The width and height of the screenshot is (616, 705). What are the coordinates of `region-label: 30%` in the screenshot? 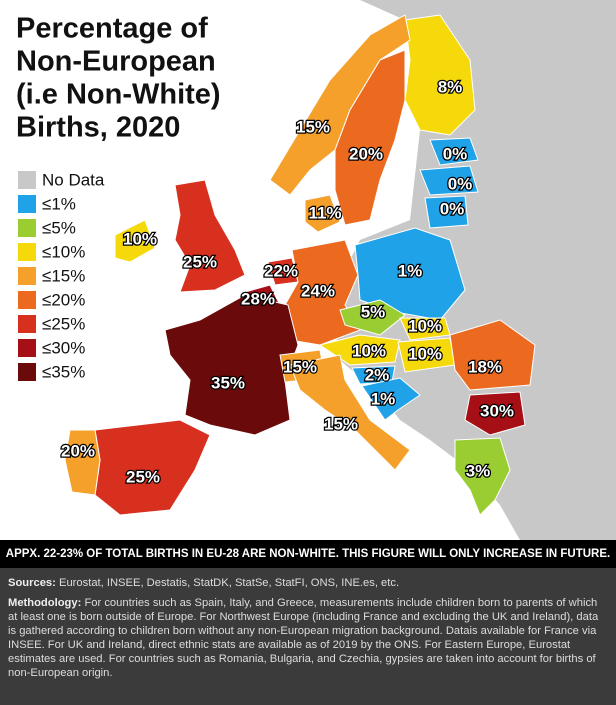 It's located at (497, 410).